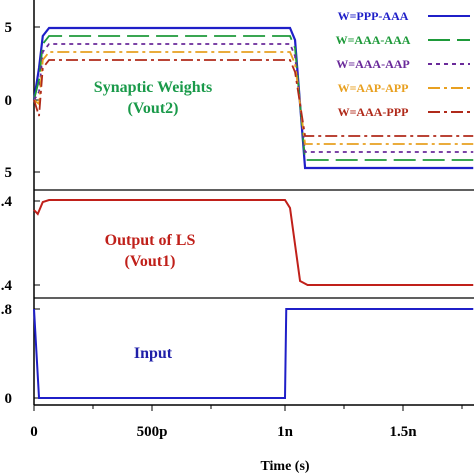  Describe the element at coordinates (9, 399) in the screenshot. I see `input-ytick-bottom: 0` at that location.